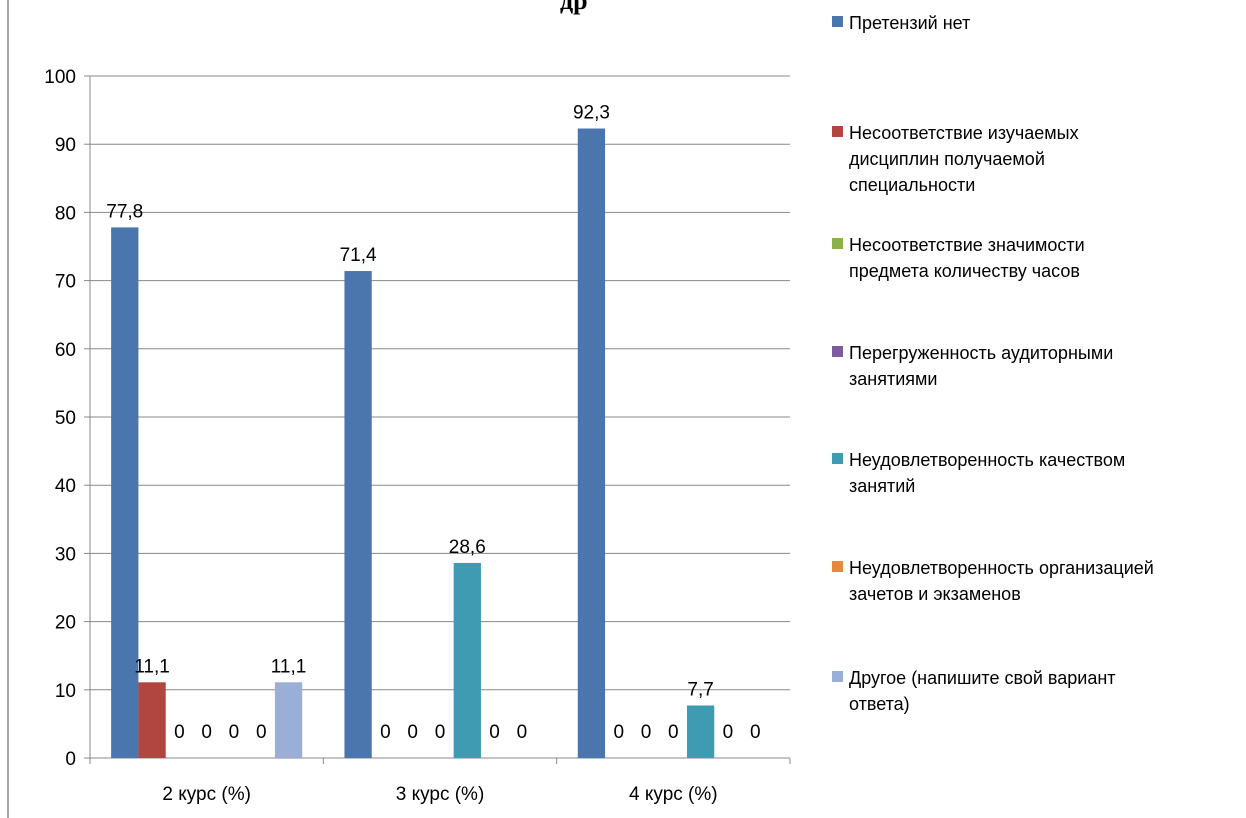 This screenshot has width=1246, height=818. What do you see at coordinates (65, 691) in the screenshot?
I see `y-tick-label: 10` at bounding box center [65, 691].